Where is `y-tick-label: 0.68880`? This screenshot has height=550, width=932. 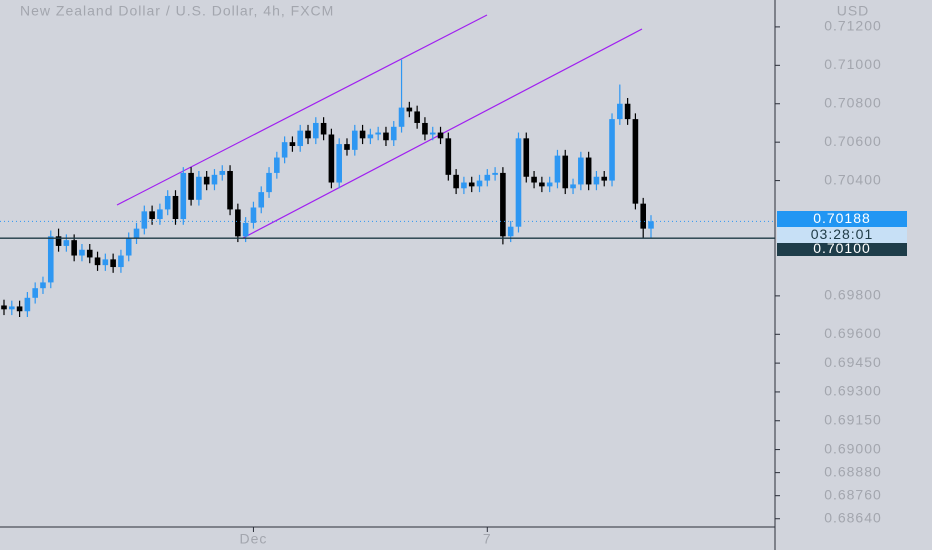
y-tick-label: 0.68880 is located at coordinates (853, 471).